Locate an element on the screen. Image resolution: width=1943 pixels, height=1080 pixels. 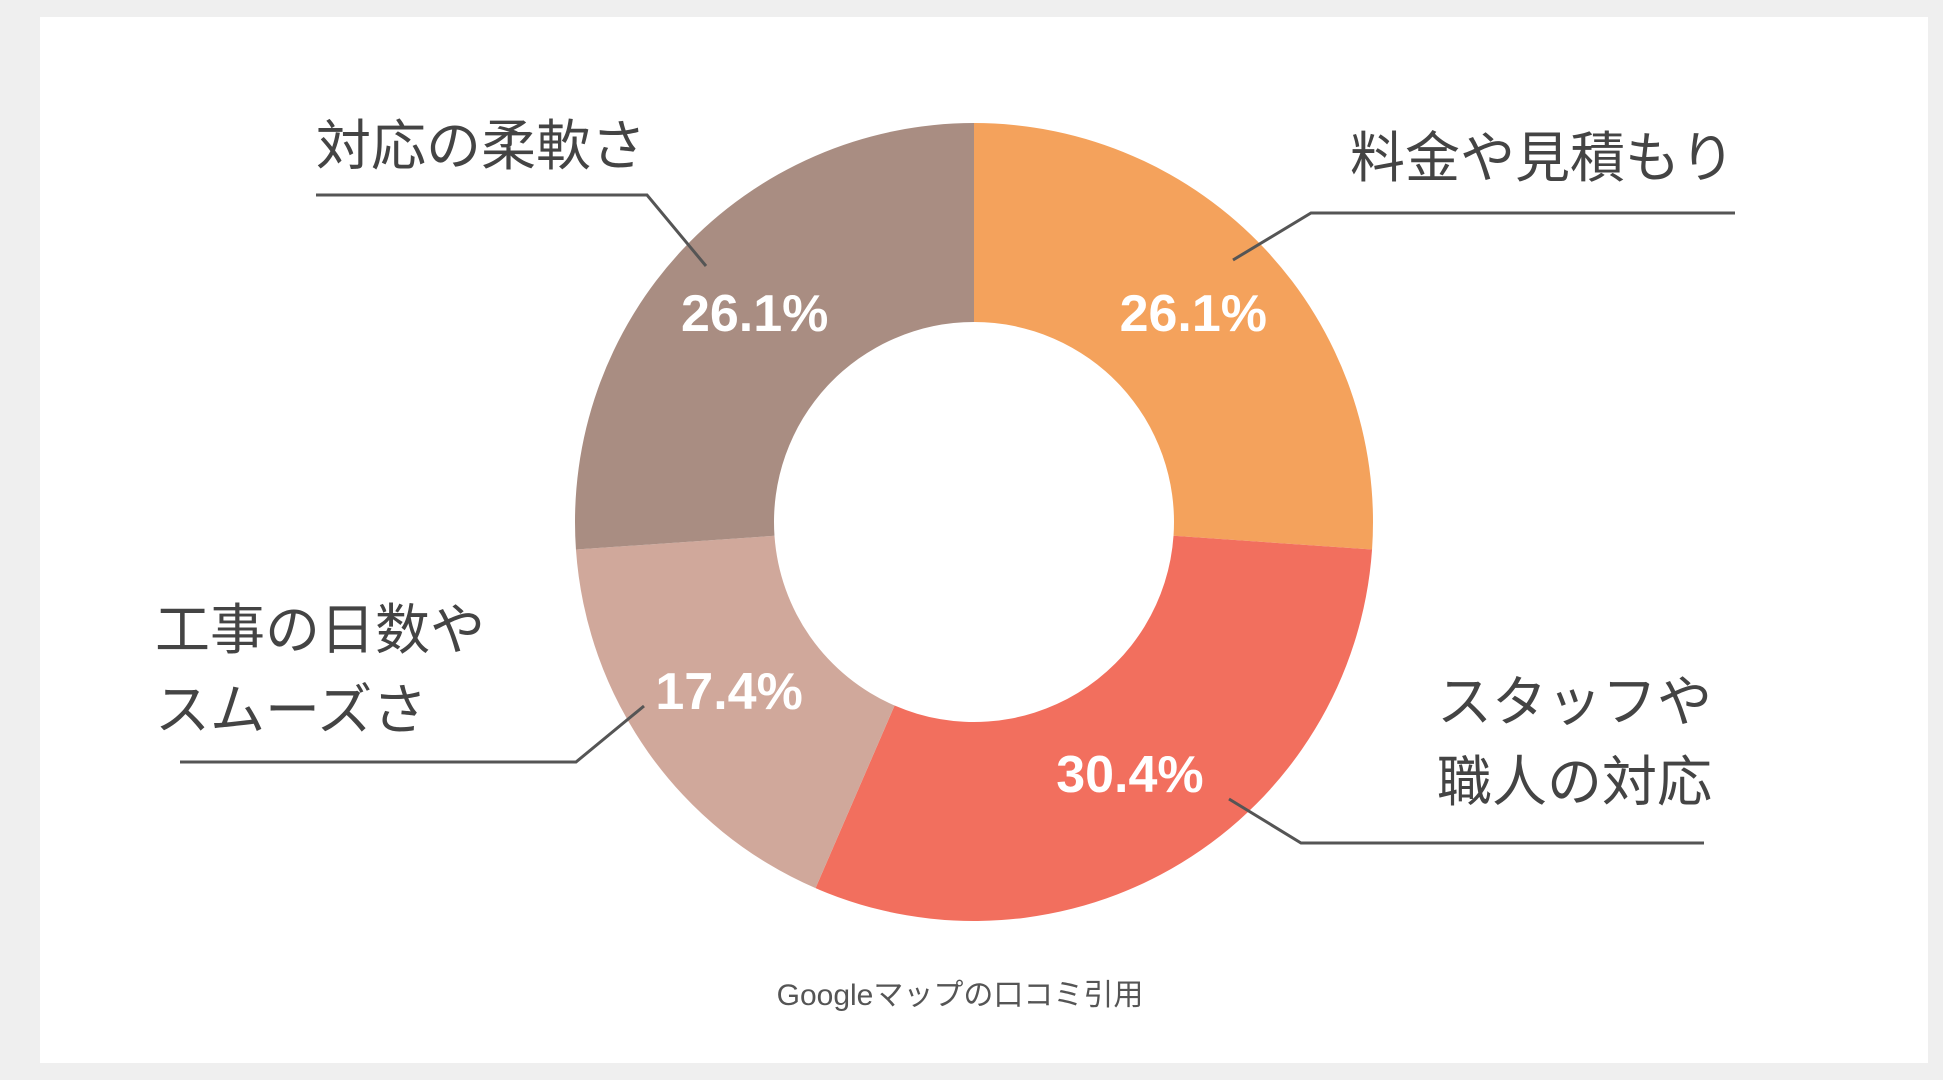
value-label: 17.4% is located at coordinates (728, 692).